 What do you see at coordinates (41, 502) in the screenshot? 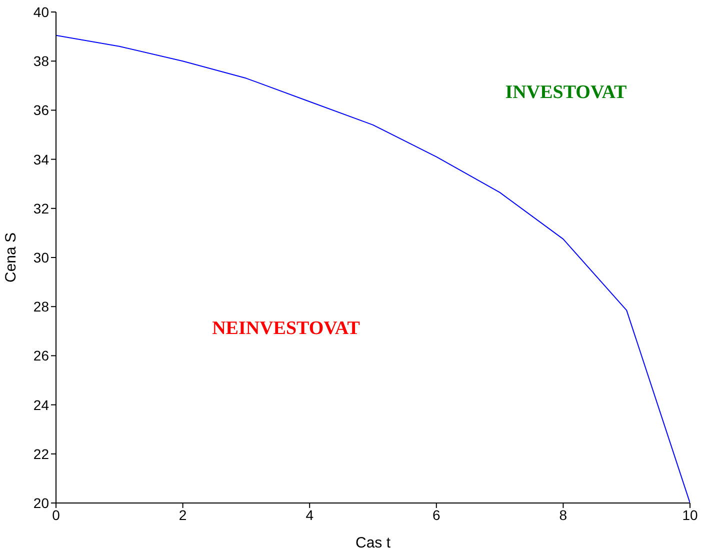
I see `y-tick-label: 20` at bounding box center [41, 502].